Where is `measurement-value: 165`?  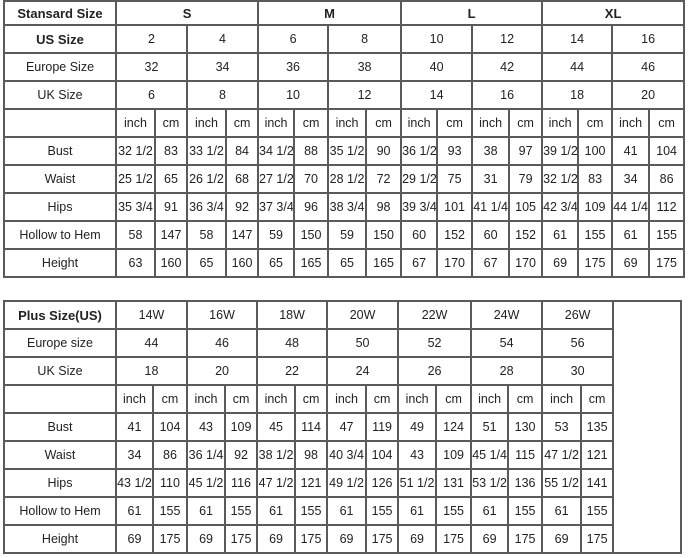
measurement-value: 165 is located at coordinates (384, 263).